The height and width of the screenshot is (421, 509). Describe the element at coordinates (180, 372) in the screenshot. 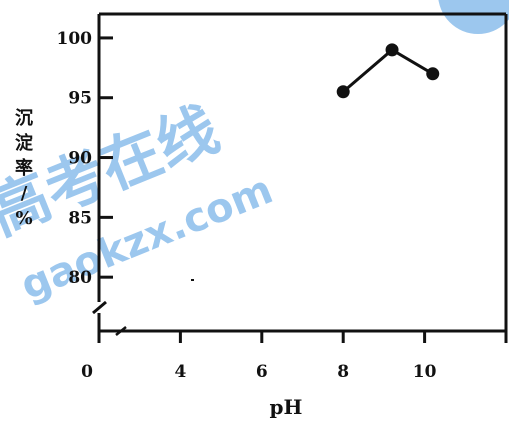

I see `x-tick-label: 4` at that location.